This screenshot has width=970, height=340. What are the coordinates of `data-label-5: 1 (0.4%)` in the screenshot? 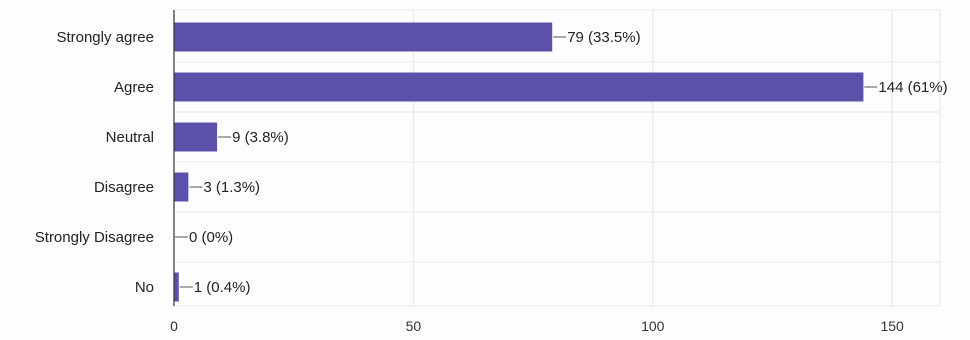 It's located at (222, 287).